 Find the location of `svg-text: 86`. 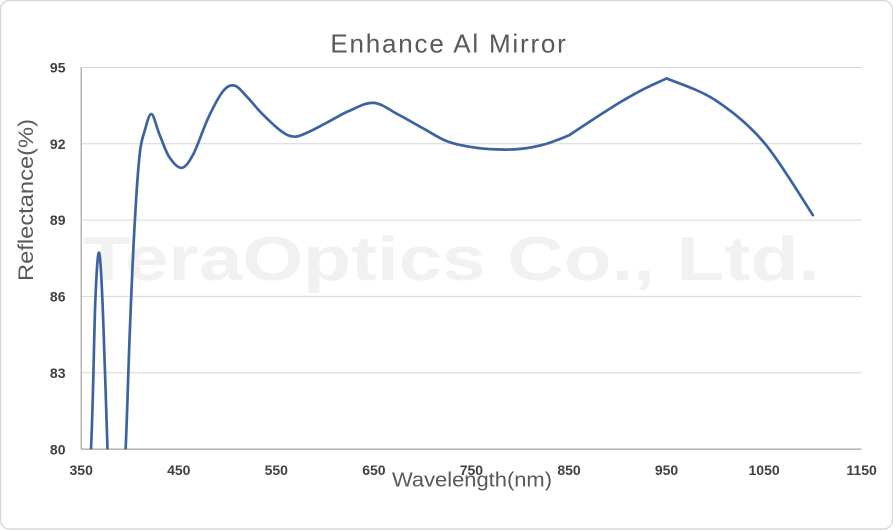

svg-text: 86 is located at coordinates (58, 297).